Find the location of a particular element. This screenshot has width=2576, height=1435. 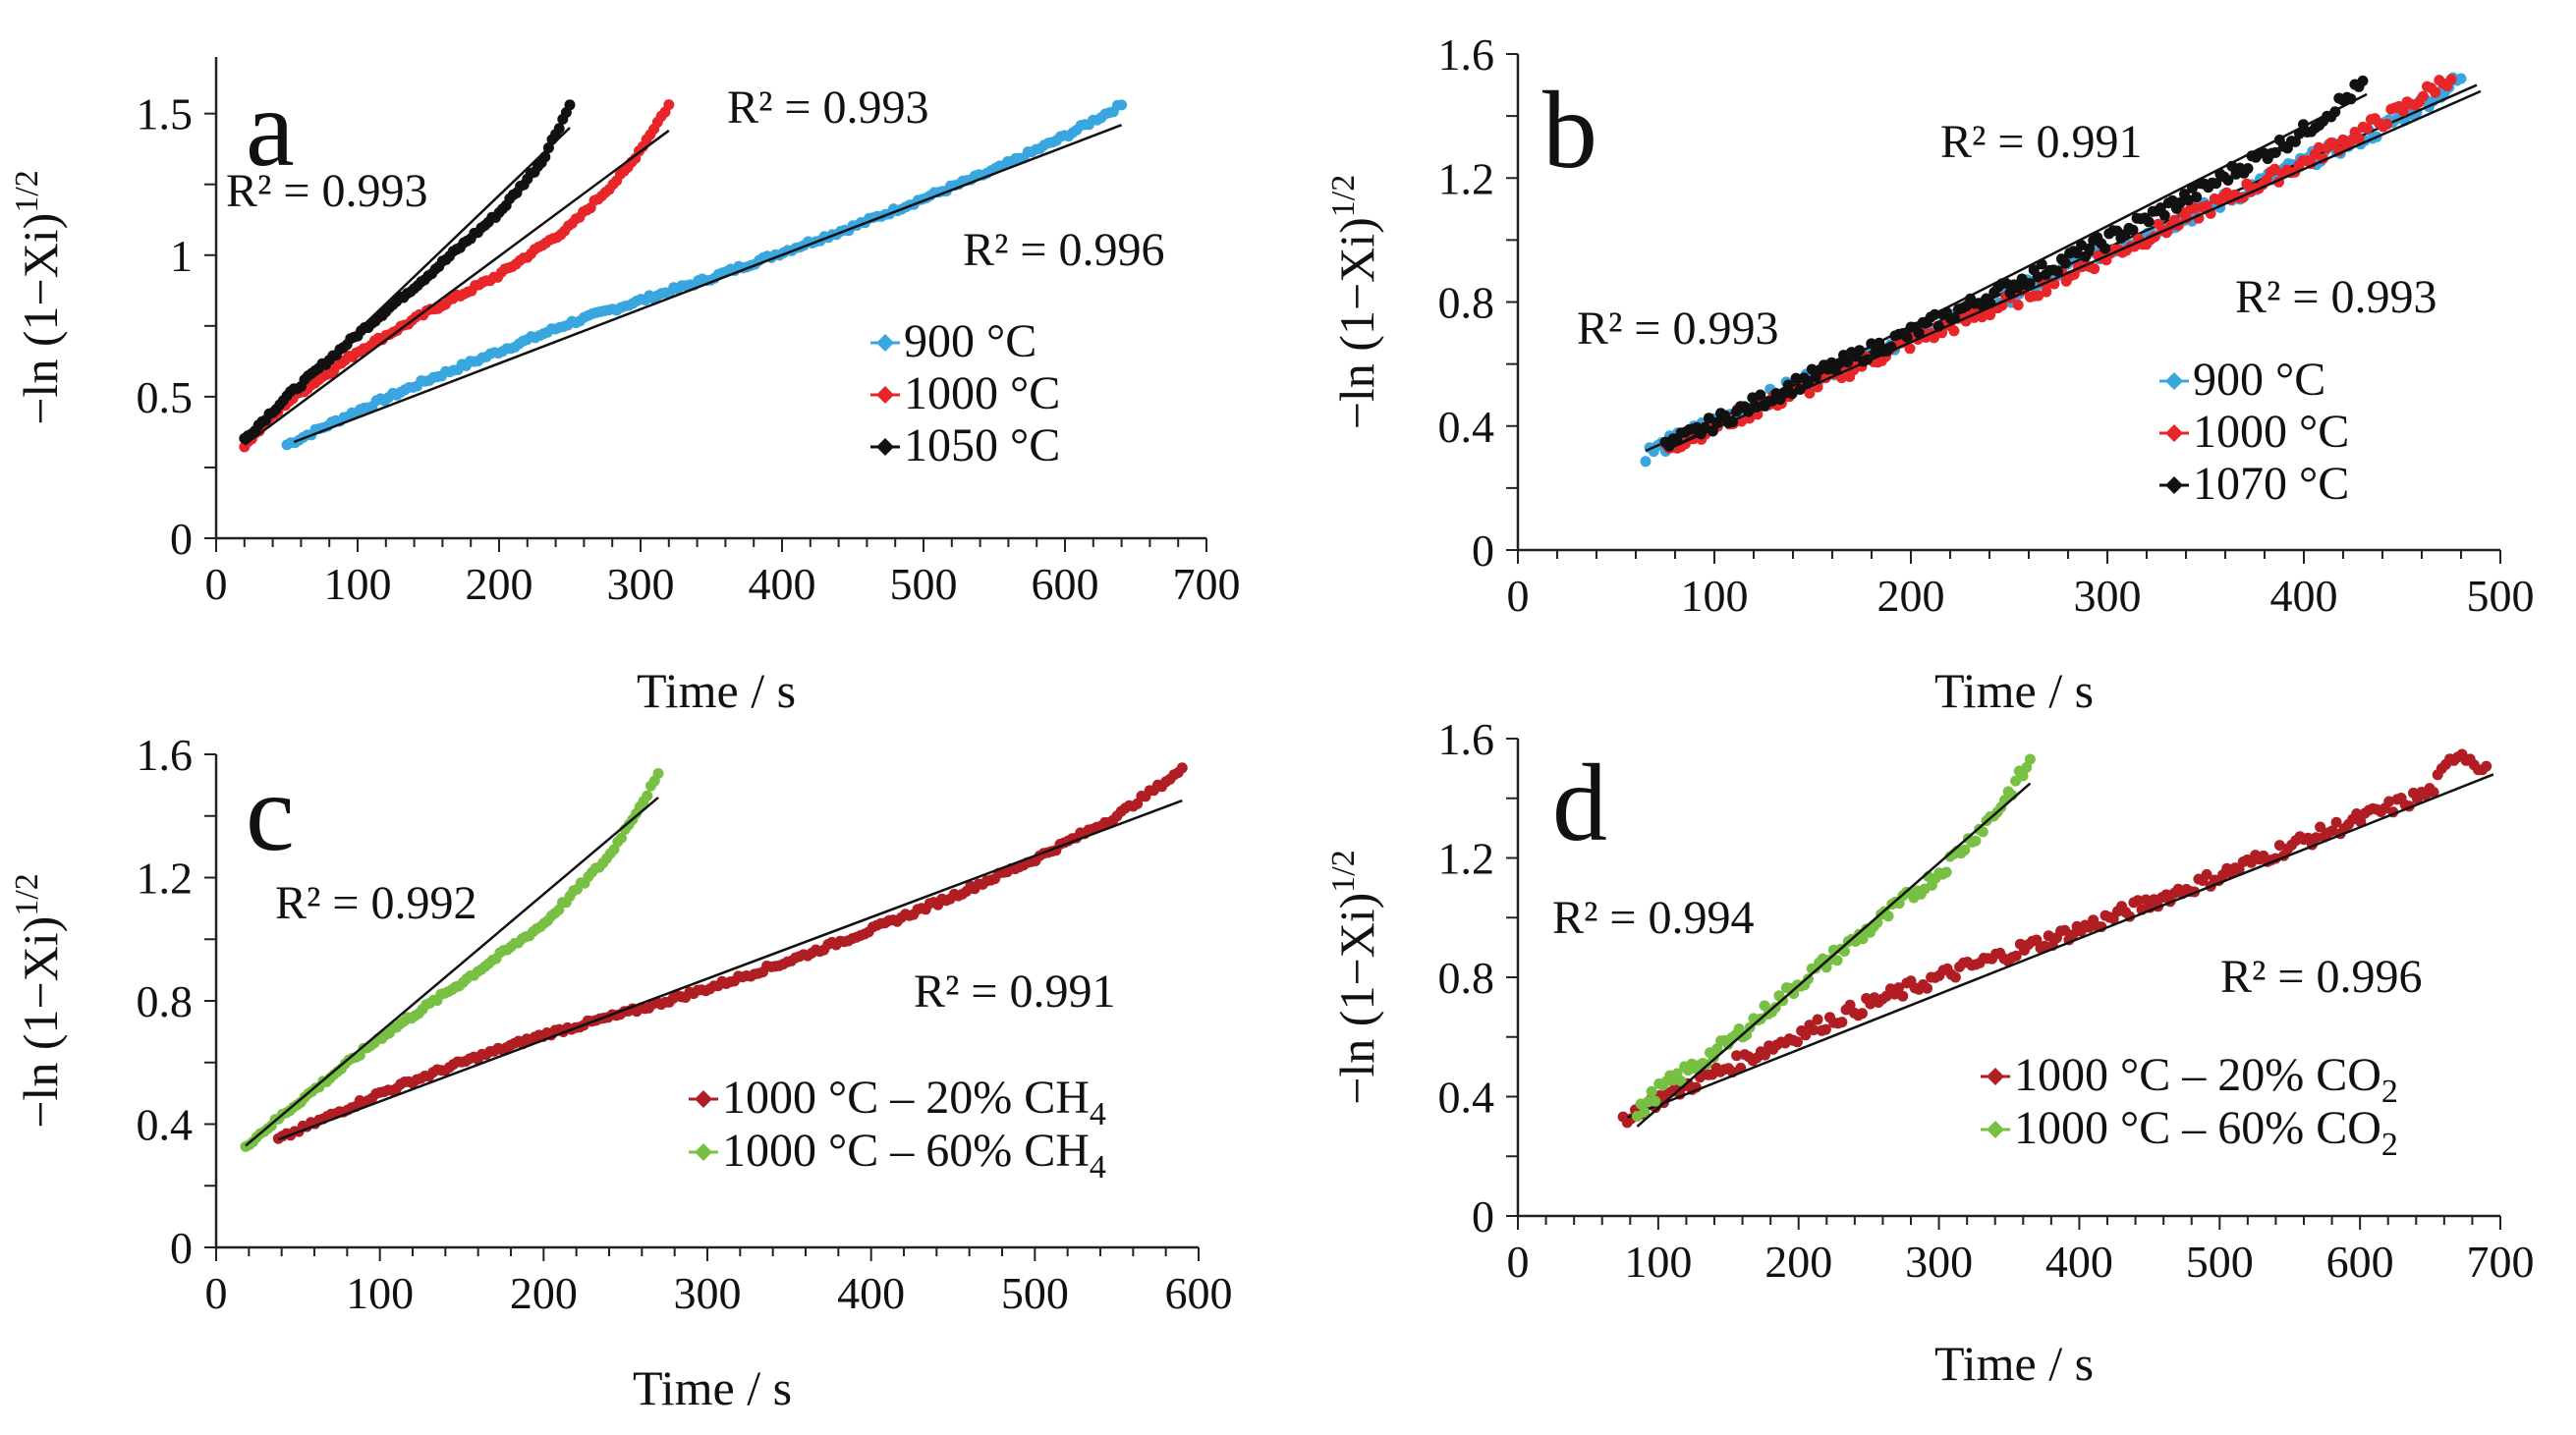

legend-label-text: 1000 °C – 60% CH is located at coordinates (906, 1151).